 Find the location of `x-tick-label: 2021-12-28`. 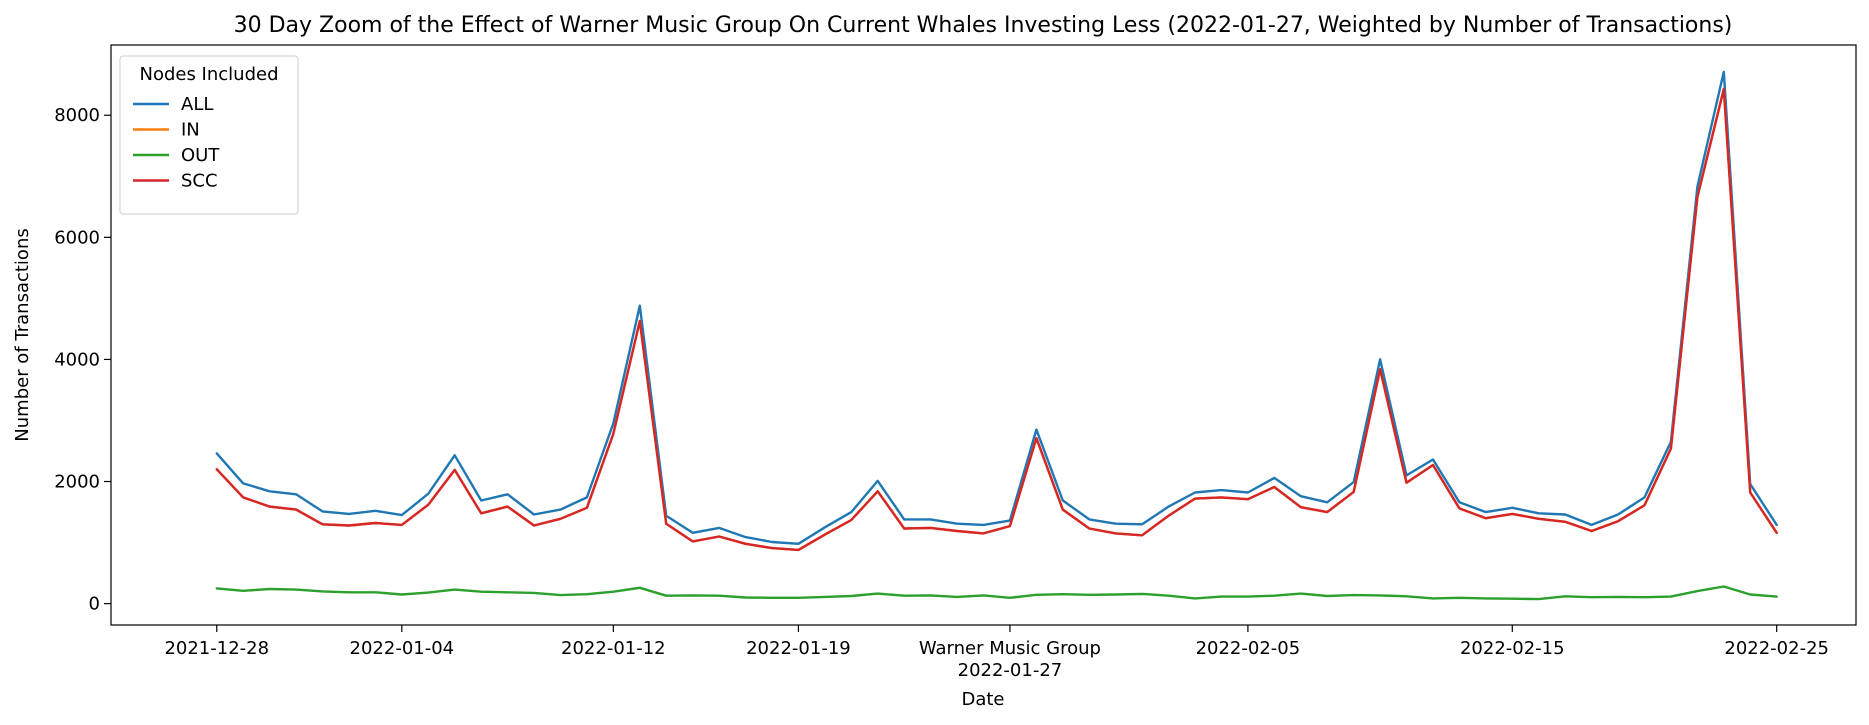

x-tick-label: 2021-12-28 is located at coordinates (216, 648).